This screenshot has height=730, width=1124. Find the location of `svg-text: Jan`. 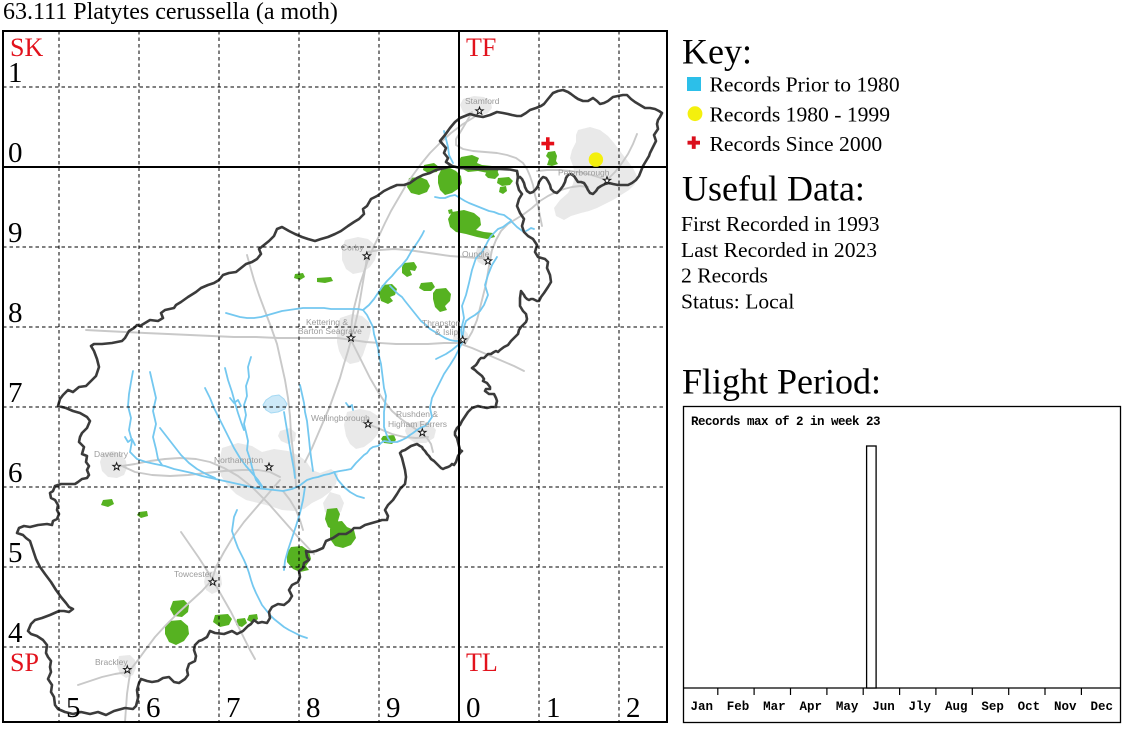

svg-text: Jan is located at coordinates (701, 707).